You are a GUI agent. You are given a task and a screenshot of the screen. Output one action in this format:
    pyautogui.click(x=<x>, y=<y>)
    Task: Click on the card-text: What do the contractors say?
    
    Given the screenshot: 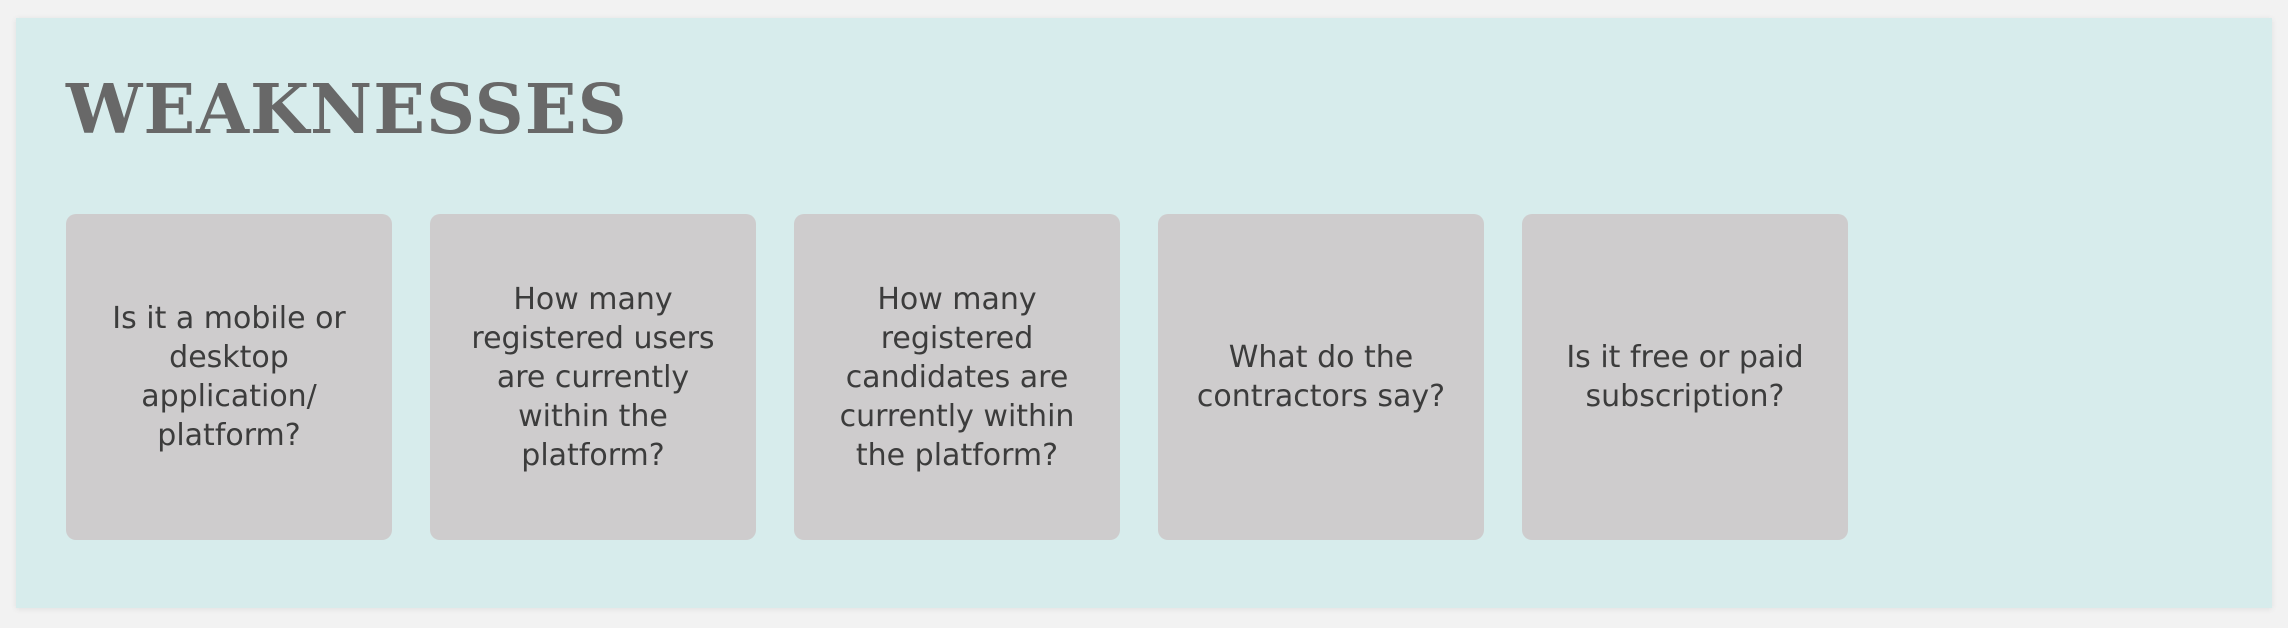 What is the action you would take?
    pyautogui.click(x=1321, y=377)
    